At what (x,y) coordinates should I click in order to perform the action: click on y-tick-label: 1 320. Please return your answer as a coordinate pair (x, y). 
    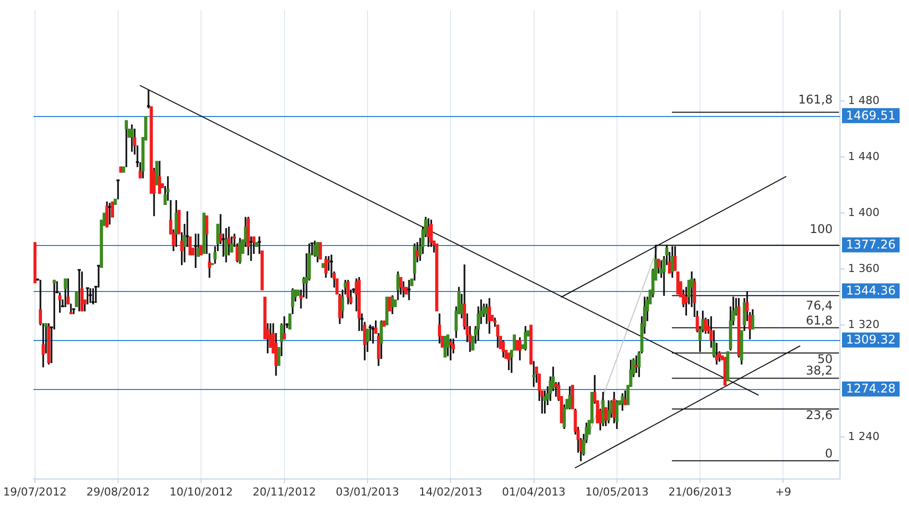
    Looking at the image, I should click on (864, 324).